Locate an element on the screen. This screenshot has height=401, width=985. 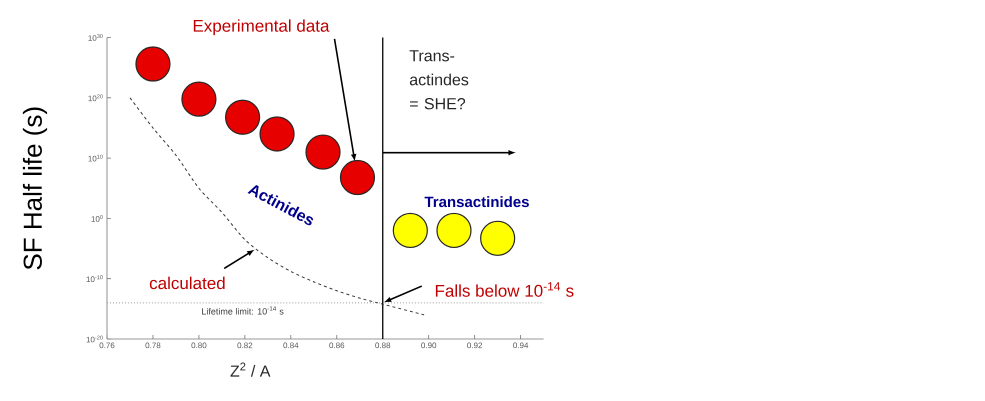
annotation: Falls below 10$^{-14}$ s is located at coordinates (505, 289).